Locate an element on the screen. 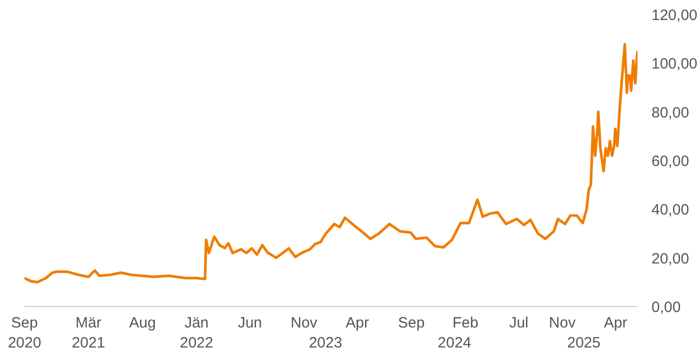 The image size is (700, 350). x2-tick-label: 2024 is located at coordinates (455, 342).